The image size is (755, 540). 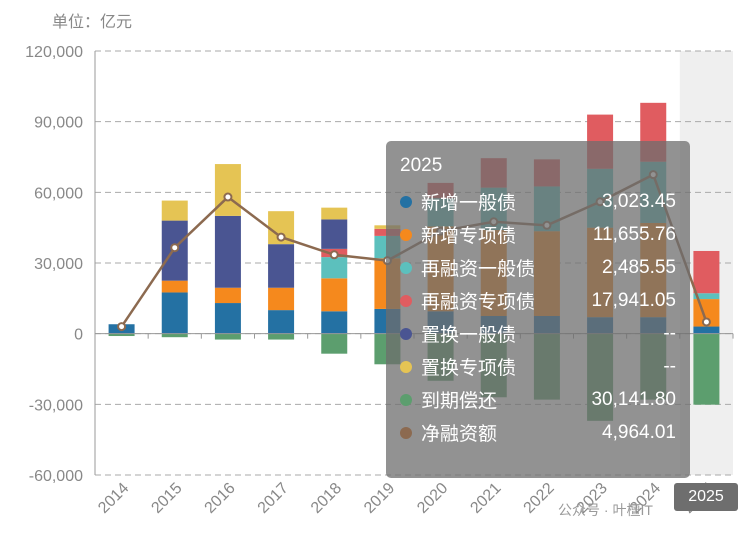 What do you see at coordinates (469, 236) in the screenshot?
I see `tooltip-row-name: 新增专项债` at bounding box center [469, 236].